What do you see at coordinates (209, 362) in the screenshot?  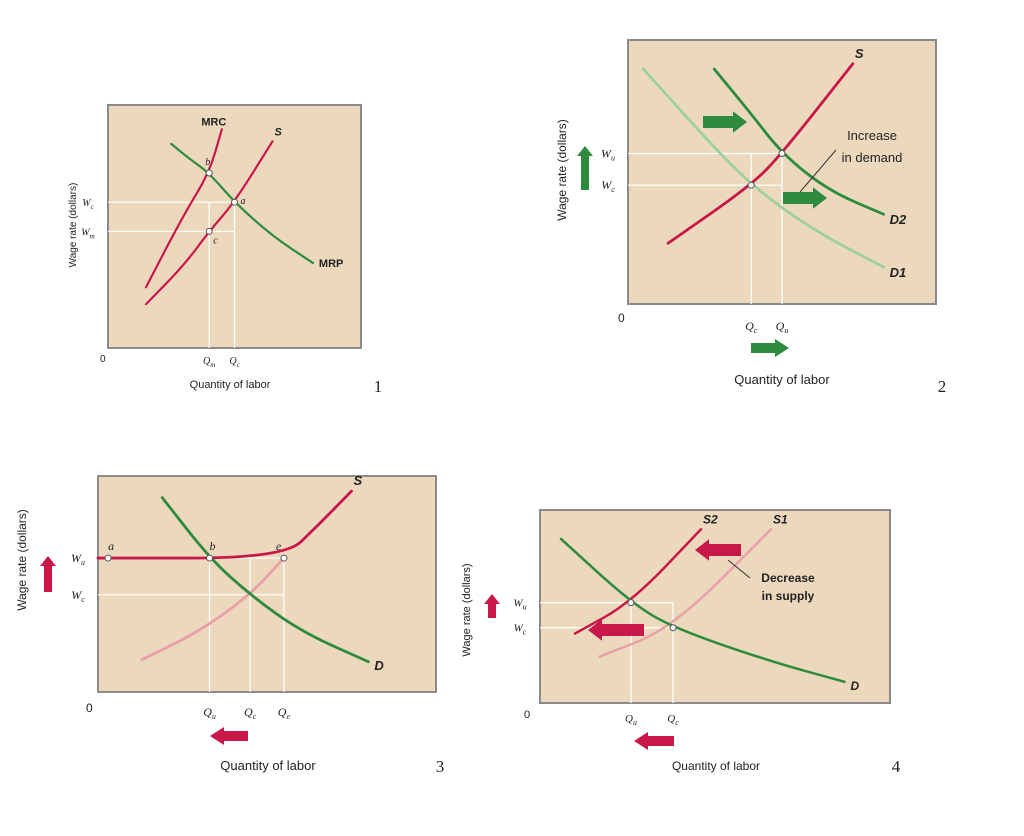 I see `x-tick-label: Qm` at bounding box center [209, 362].